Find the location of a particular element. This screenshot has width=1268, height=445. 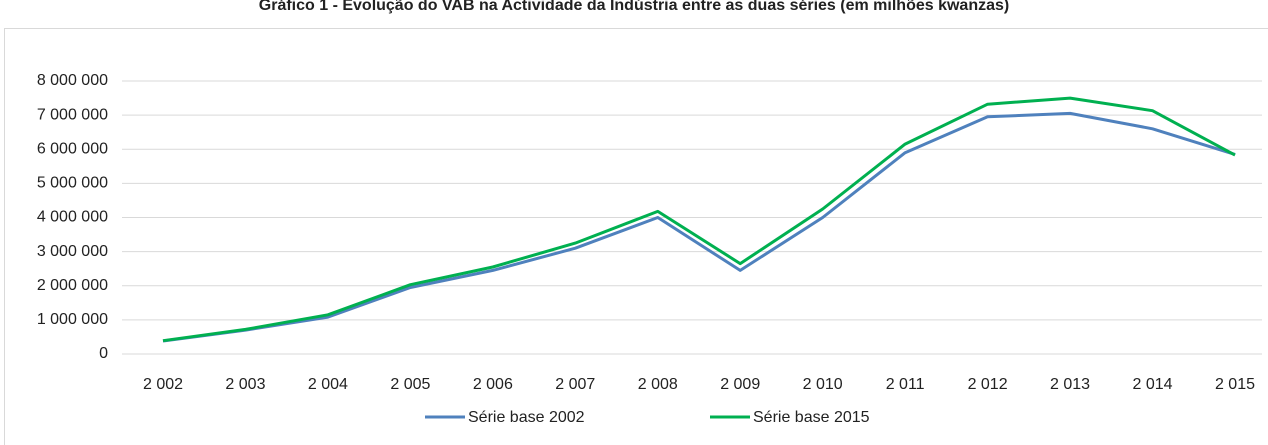

y-tick-label: 5 000 000 is located at coordinates (72, 183).